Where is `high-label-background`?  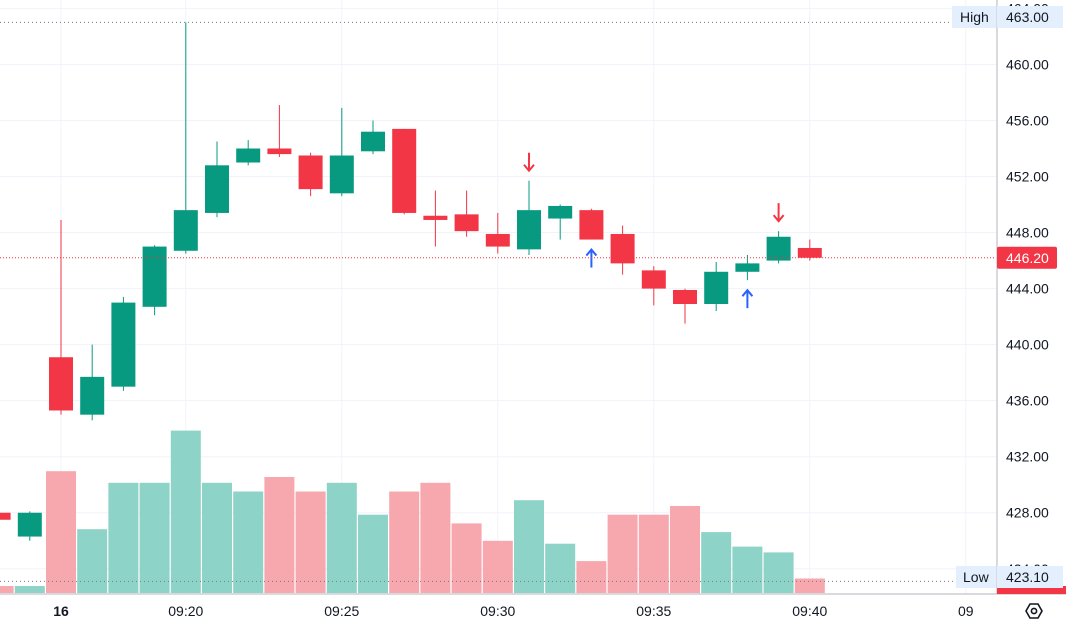
high-label-background is located at coordinates (974, 17).